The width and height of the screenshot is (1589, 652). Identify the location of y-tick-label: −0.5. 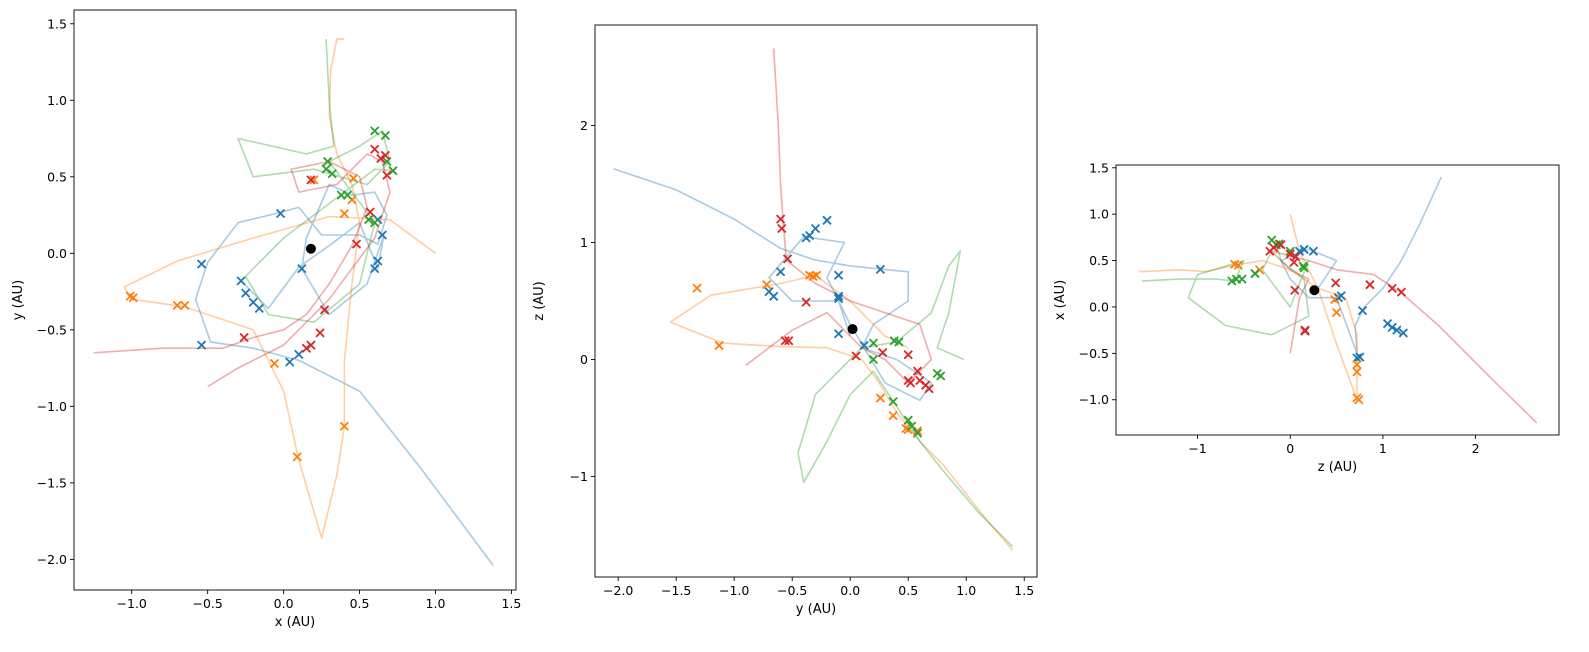
(52, 329).